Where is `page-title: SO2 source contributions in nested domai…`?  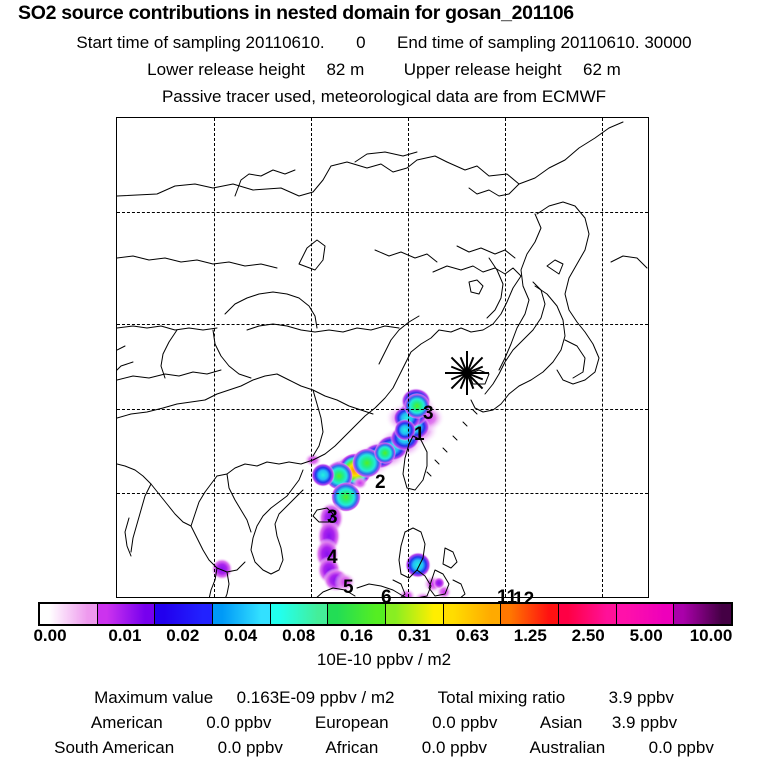 page-title: SO2 source contributions in nested domai… is located at coordinates (296, 13).